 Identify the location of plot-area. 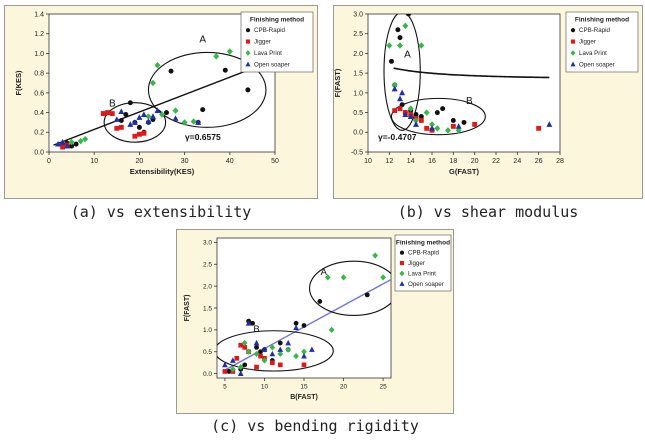
(162, 83).